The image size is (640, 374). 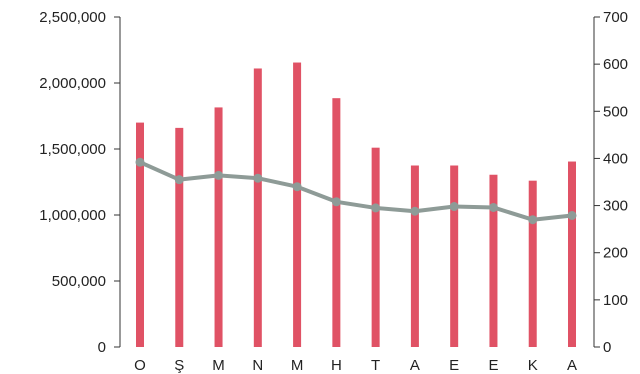 I want to click on right-tick-label: 200, so click(x=615, y=253).